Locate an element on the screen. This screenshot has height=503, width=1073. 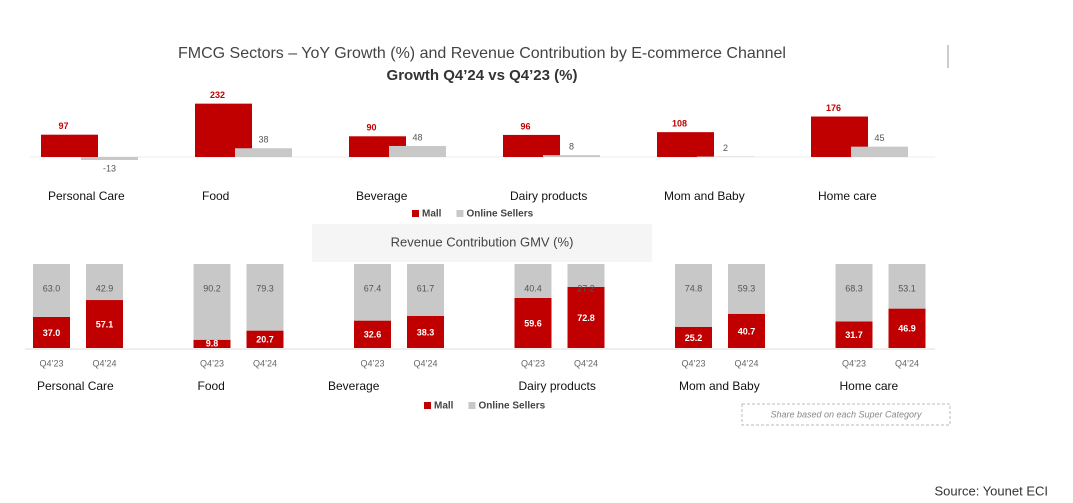
category-label: Food is located at coordinates (215, 196).